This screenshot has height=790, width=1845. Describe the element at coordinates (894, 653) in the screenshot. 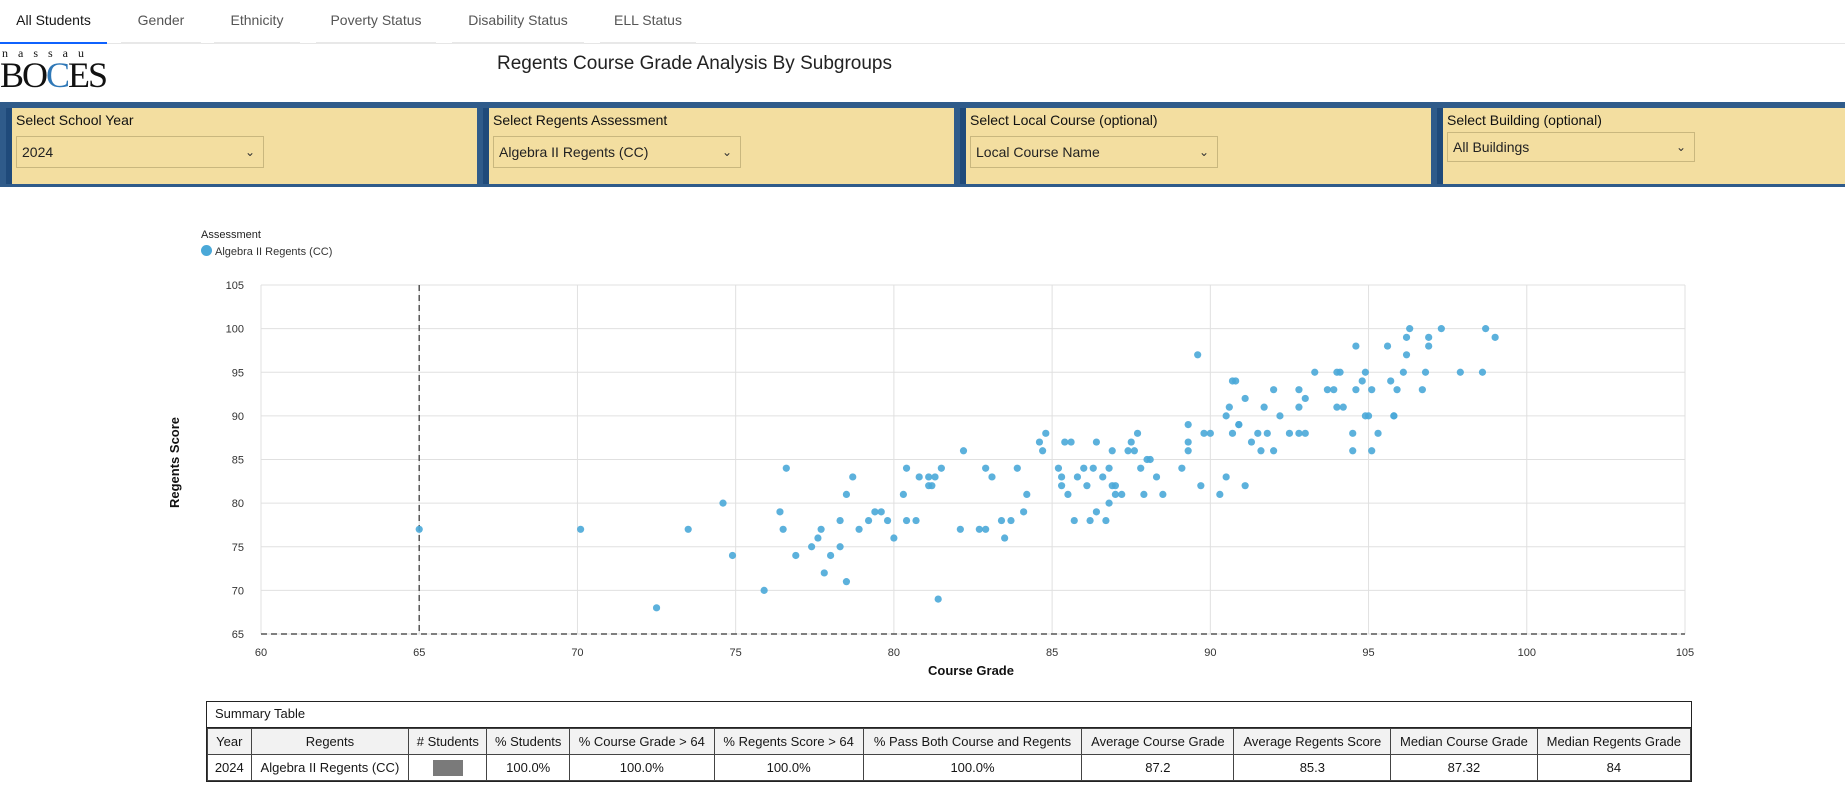

I see `x-tick-label: 80` at that location.